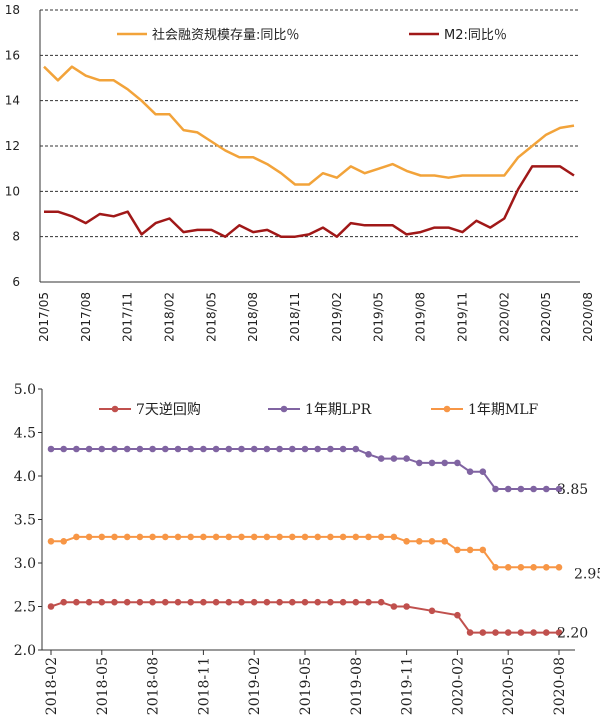 The image size is (600, 722). I want to click on y-tick-label: 8, so click(16, 237).